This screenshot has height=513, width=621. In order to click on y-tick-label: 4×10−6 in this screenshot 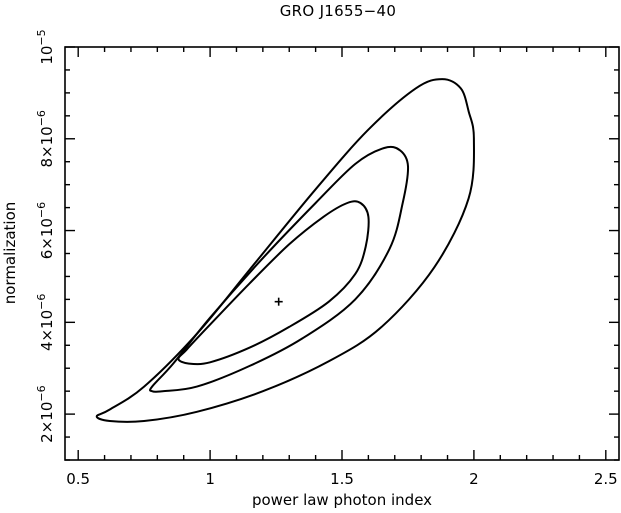, I will do `click(45, 322)`.